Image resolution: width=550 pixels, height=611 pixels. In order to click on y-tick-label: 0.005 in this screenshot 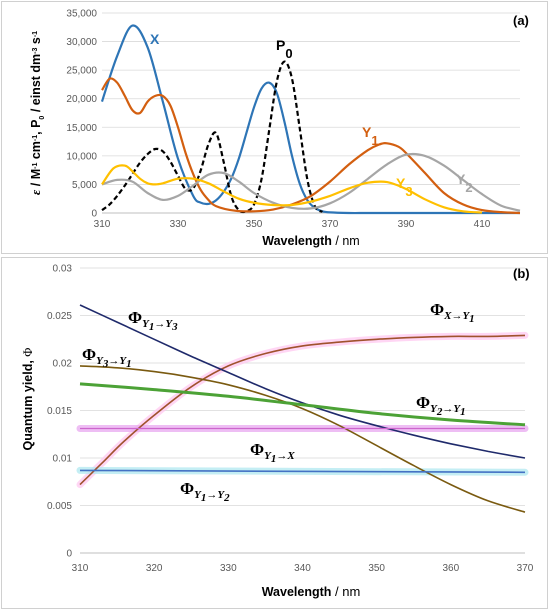, I will do `click(59, 506)`.